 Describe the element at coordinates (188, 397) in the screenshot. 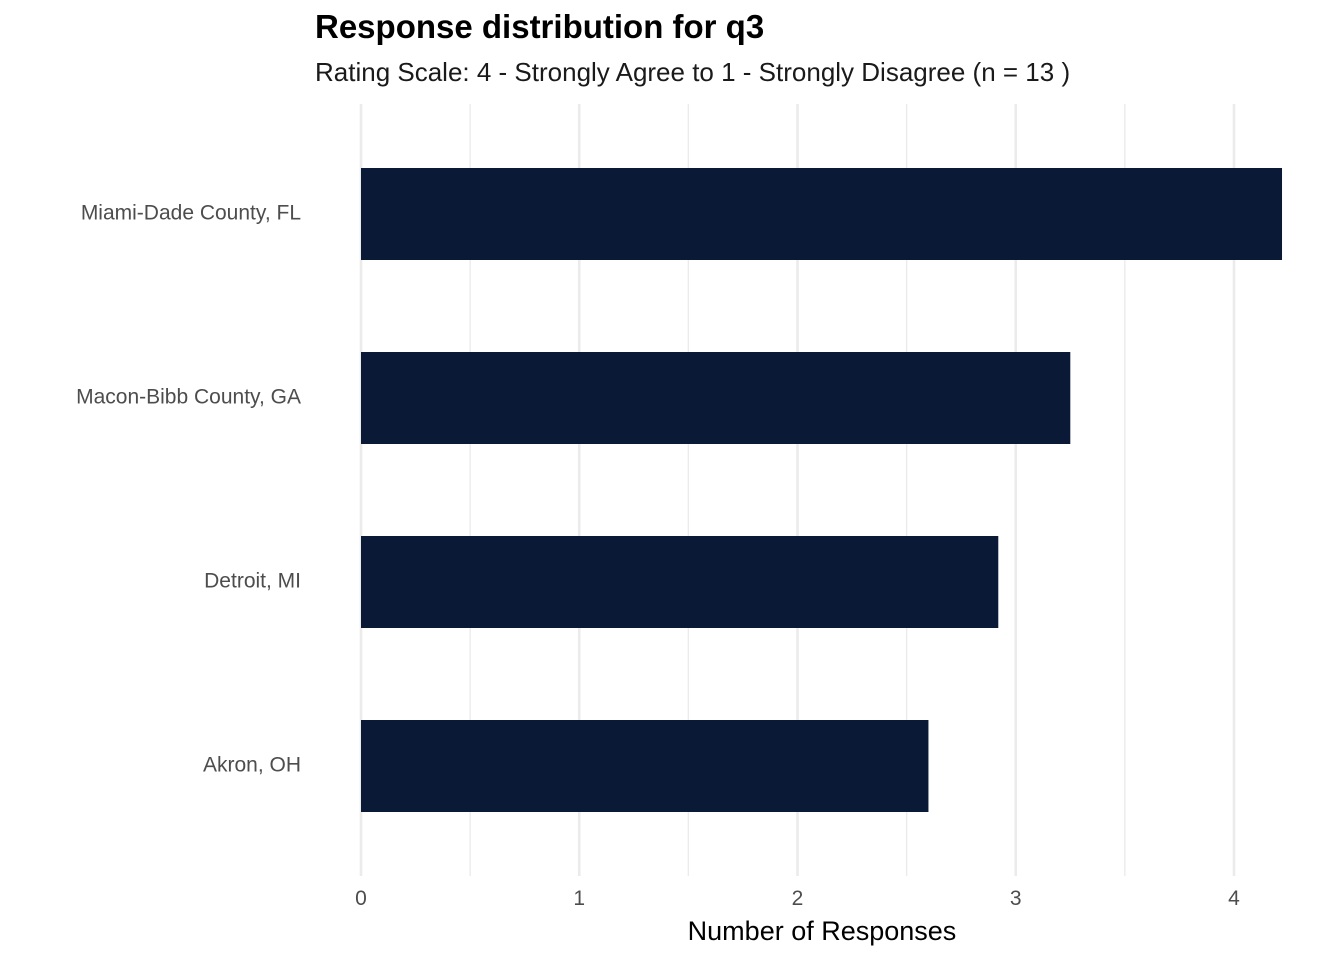

I see `category-label: Macon-Bibb County, GA` at that location.